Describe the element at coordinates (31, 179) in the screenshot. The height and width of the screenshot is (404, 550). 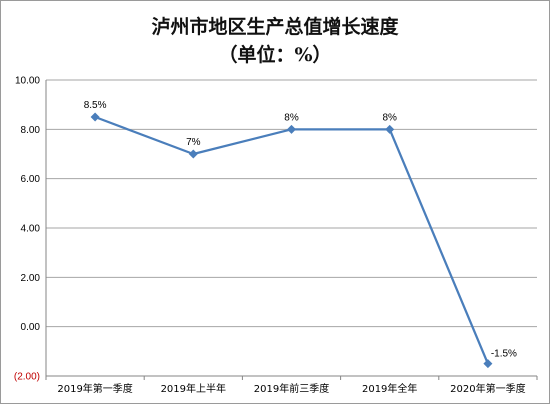
I see `y-tick-label: 6.00` at that location.